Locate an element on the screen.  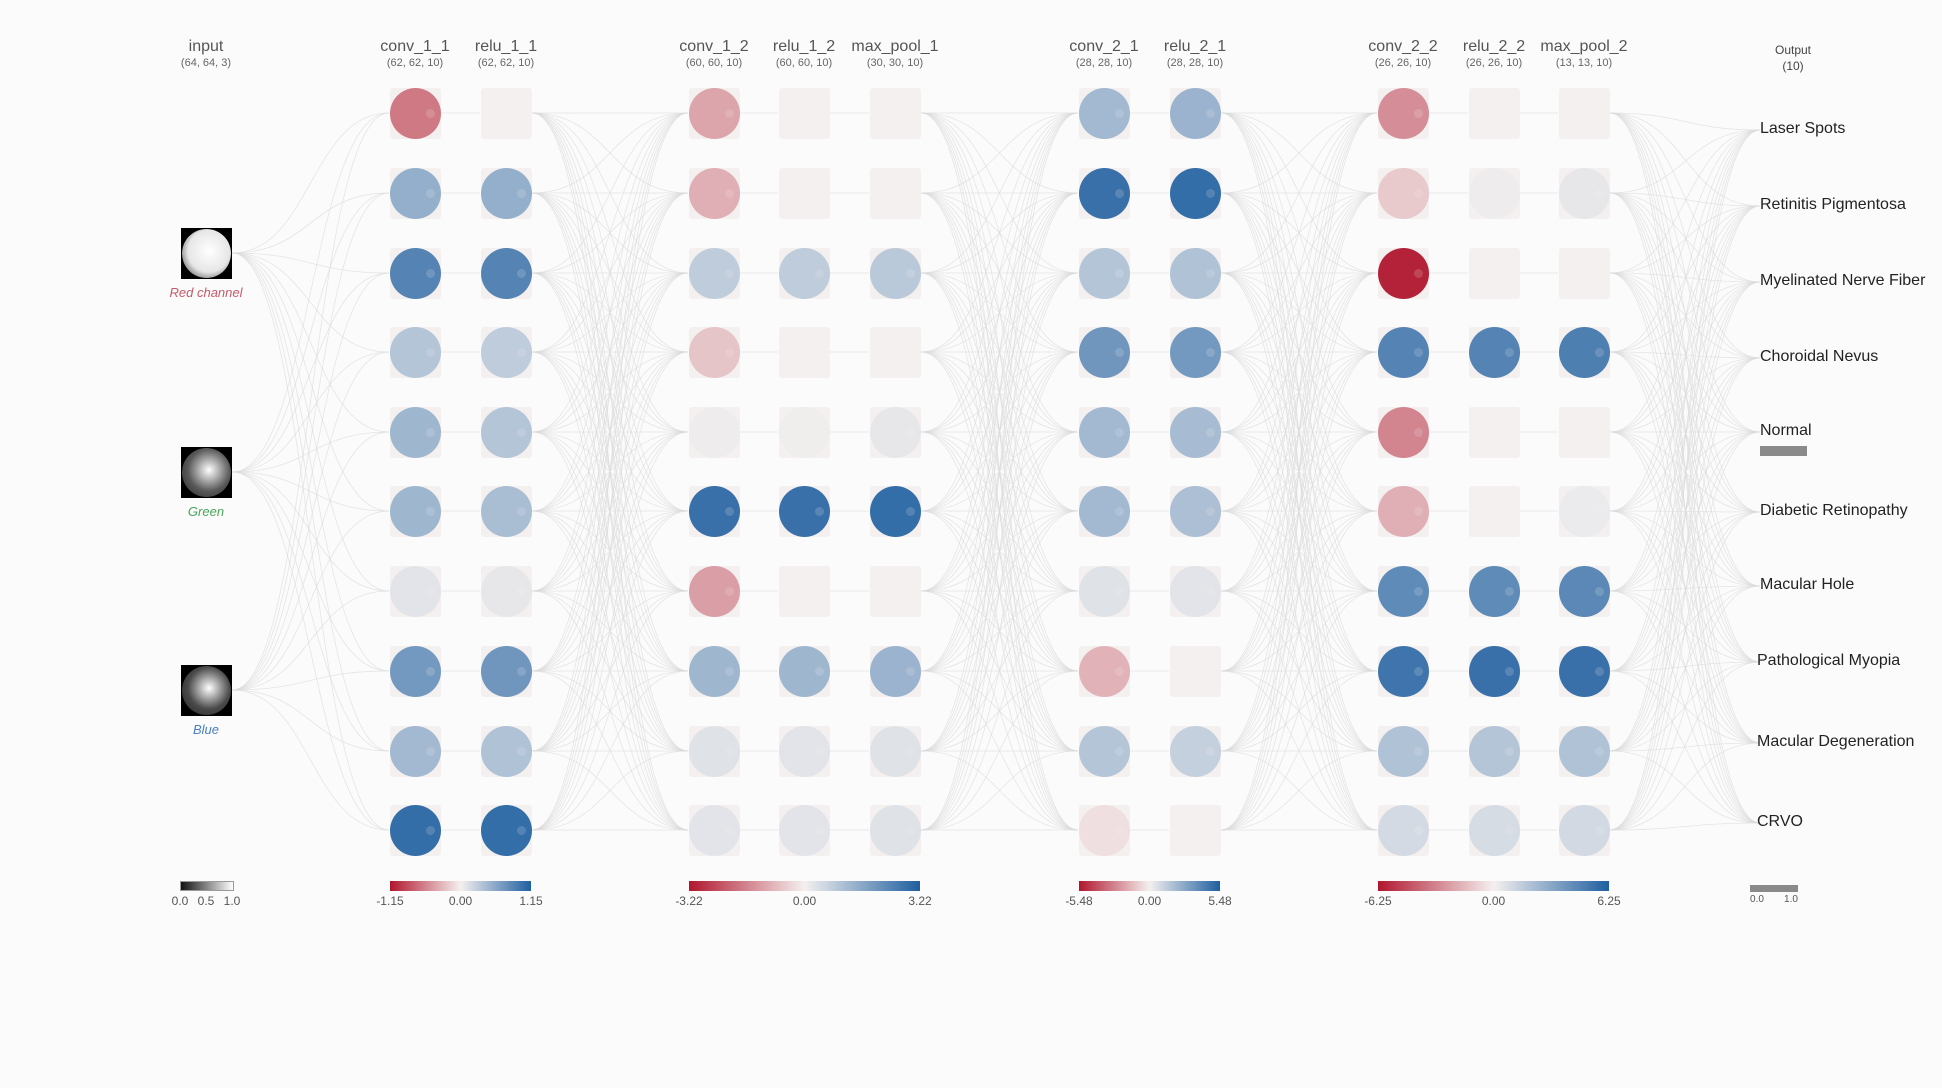
layer-header: relu_1_1 (62, 62, 10) is located at coordinates (506, 54).